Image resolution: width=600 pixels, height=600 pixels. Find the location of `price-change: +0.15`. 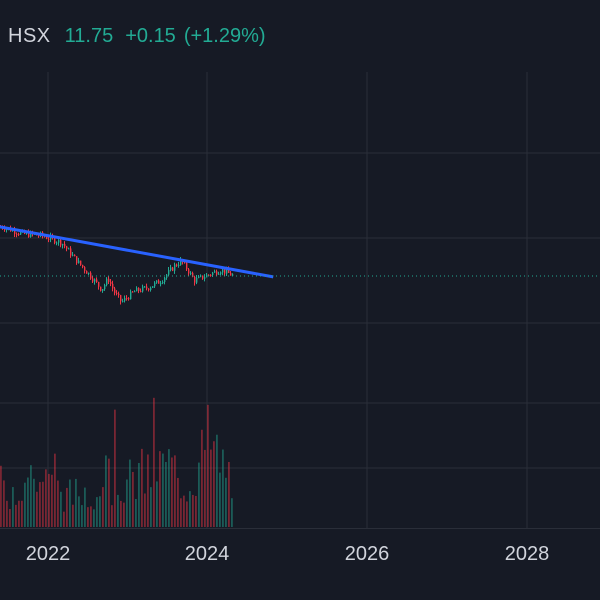

price-change: +0.15 is located at coordinates (150, 35).